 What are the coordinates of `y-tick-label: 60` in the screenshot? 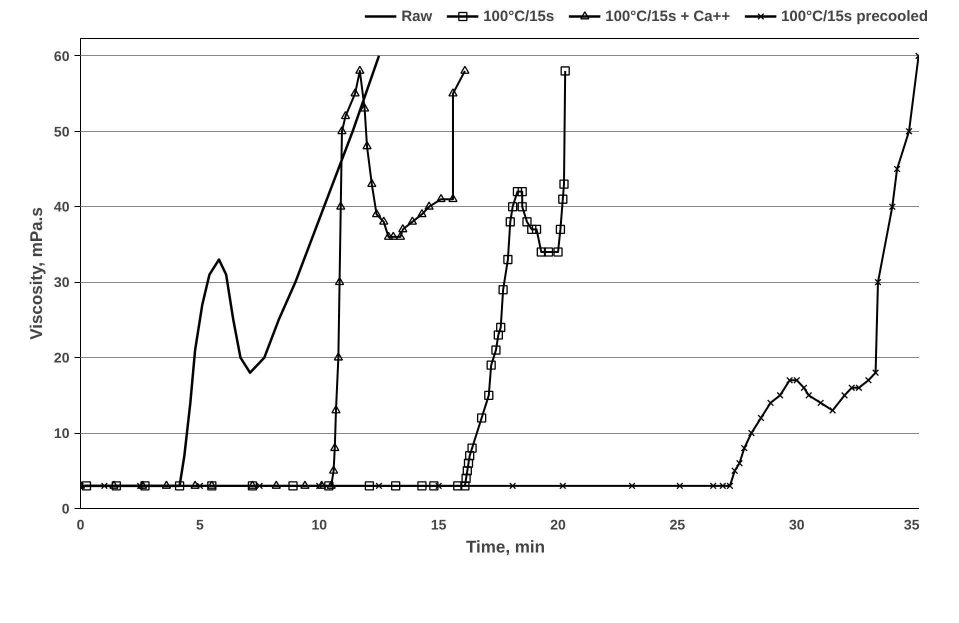 It's located at (62, 56).